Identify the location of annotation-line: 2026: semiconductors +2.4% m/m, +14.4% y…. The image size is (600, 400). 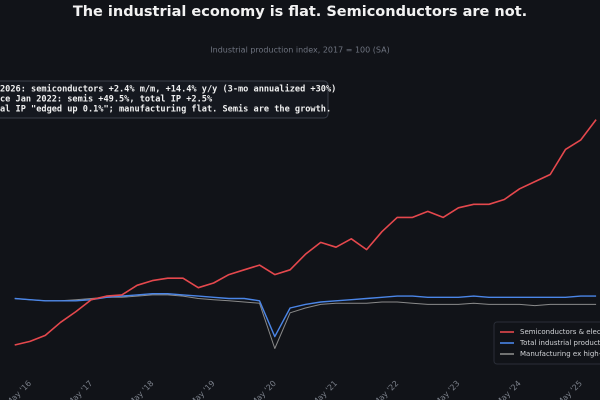
(168, 89).